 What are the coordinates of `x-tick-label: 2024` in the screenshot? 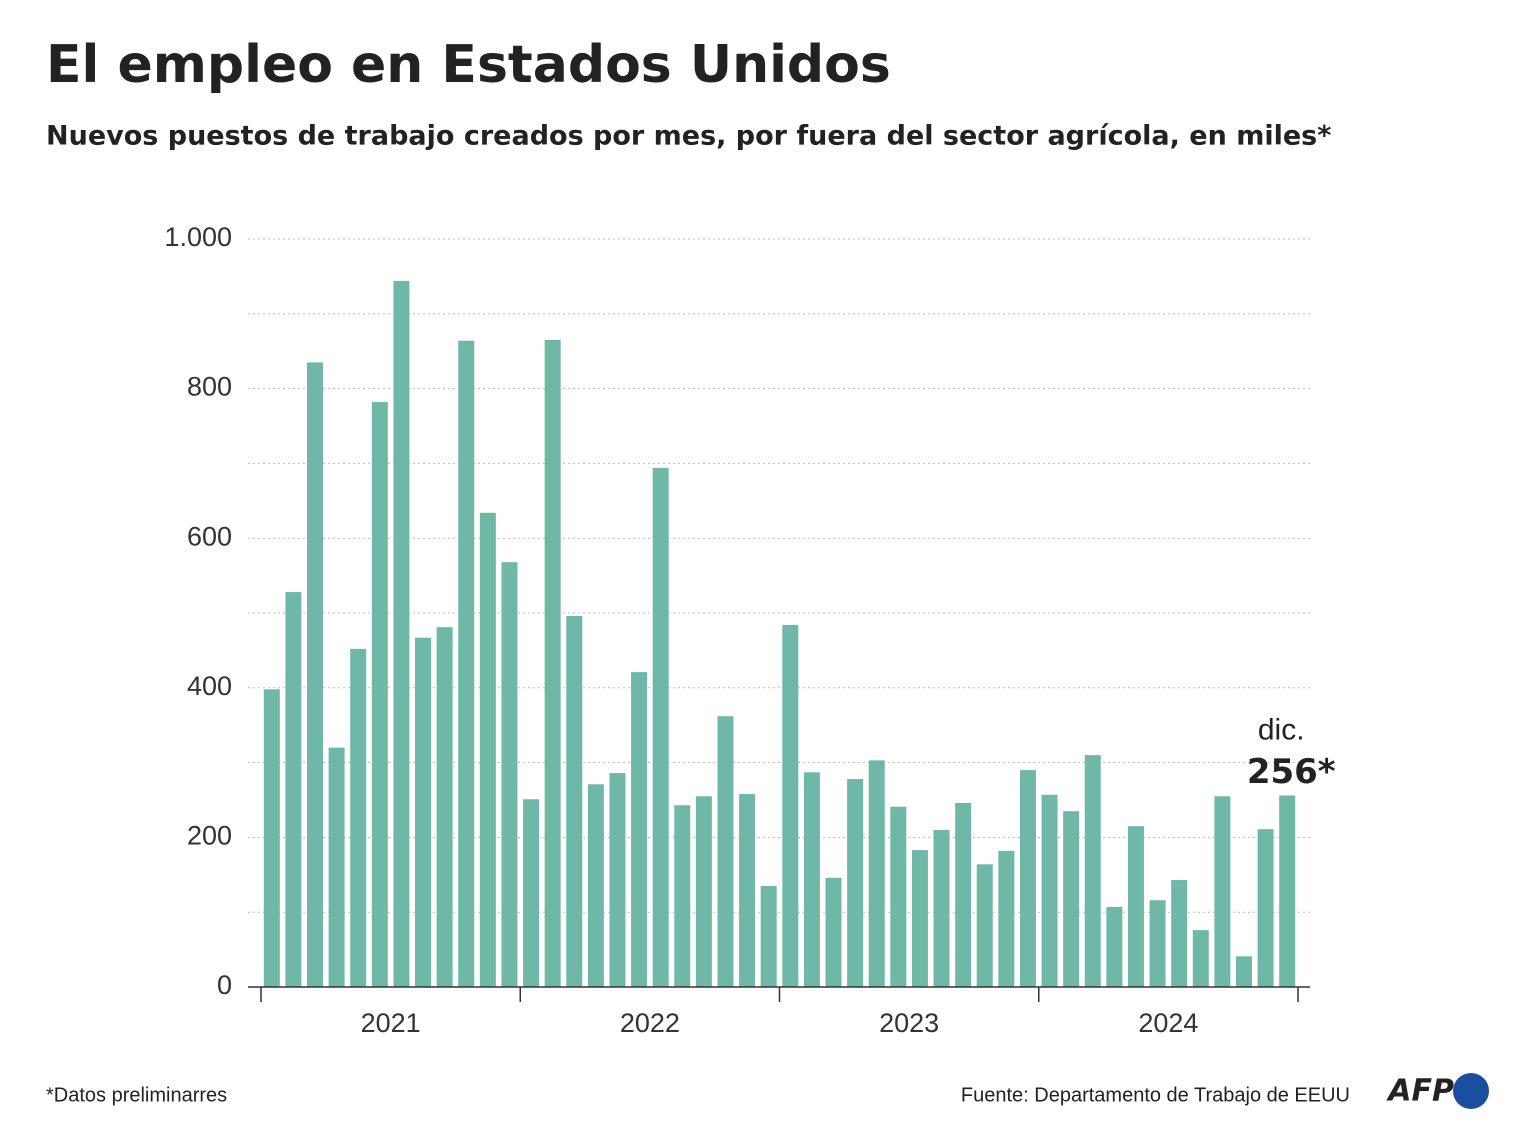 It's located at (1168, 1023).